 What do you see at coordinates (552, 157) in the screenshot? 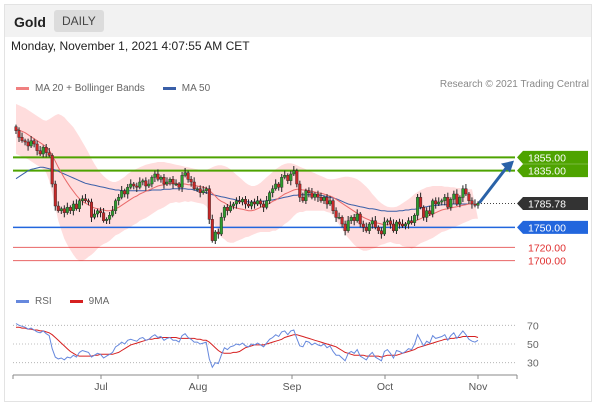
I see `price-tag-1855.00: 1855.00` at bounding box center [552, 157].